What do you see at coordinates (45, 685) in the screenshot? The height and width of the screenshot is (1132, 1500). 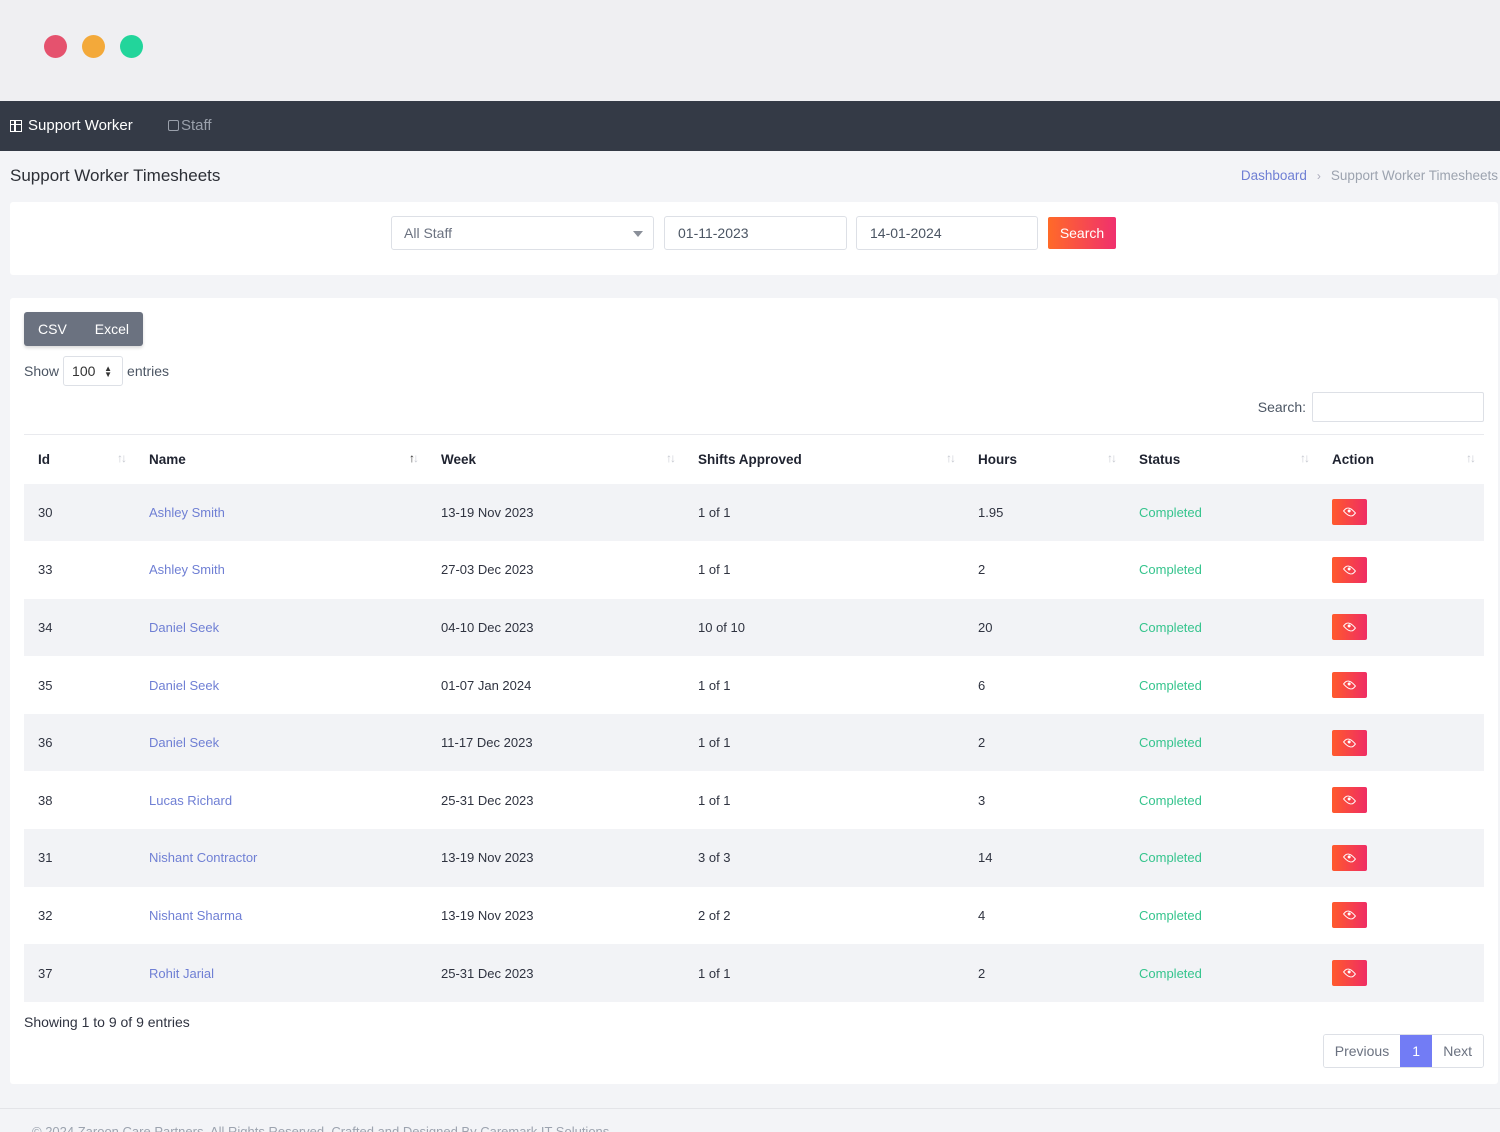 I see `cell-id: 35` at bounding box center [45, 685].